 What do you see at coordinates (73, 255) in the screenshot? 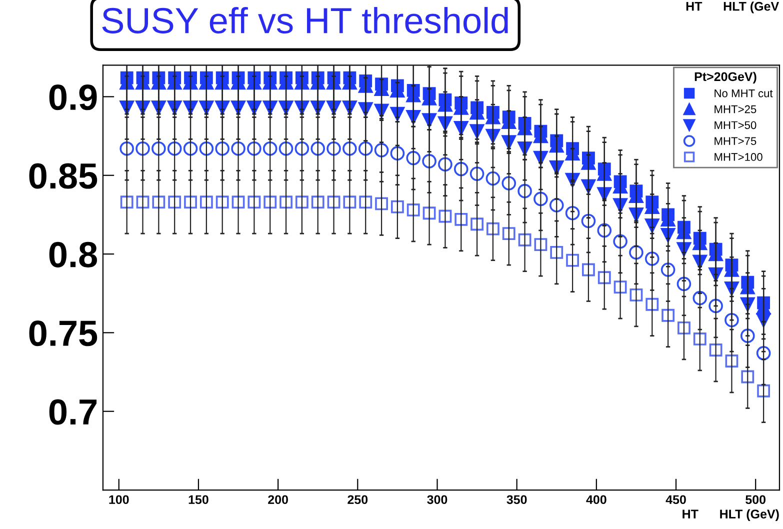
I see `y-tick-label: 0.8` at bounding box center [73, 255].